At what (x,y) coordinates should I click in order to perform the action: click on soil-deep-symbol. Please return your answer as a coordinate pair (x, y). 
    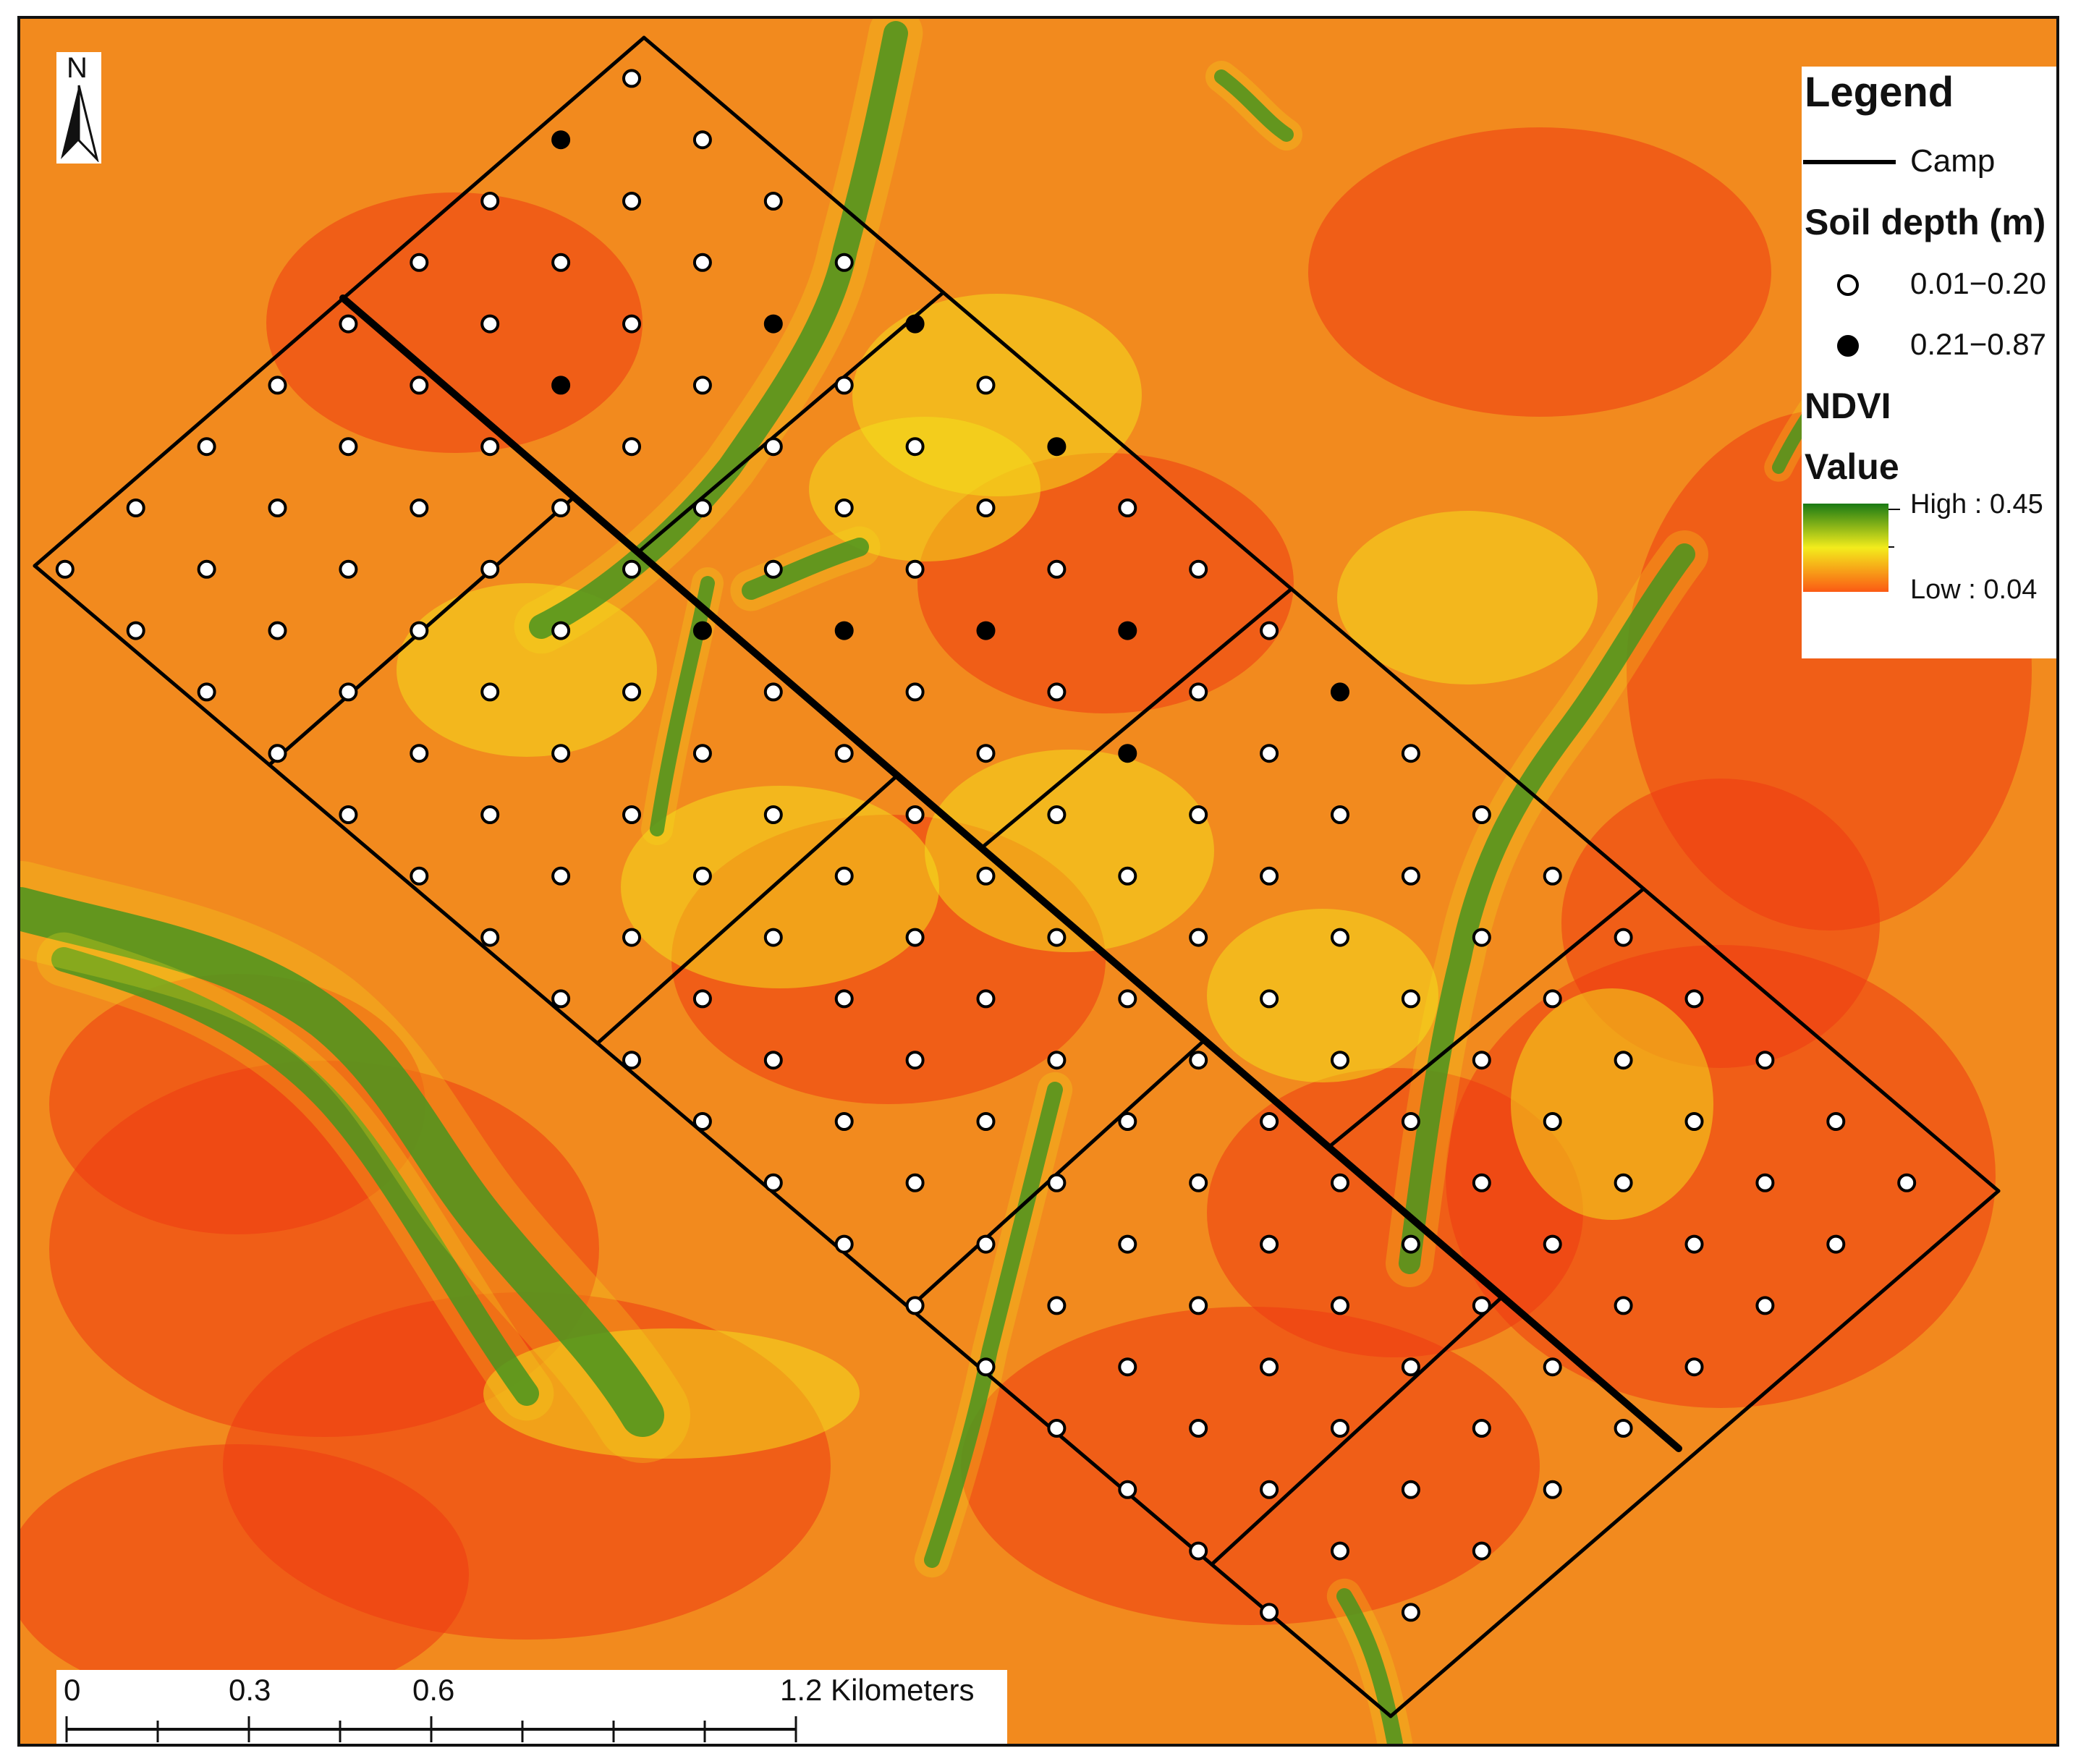
    Looking at the image, I should click on (1848, 346).